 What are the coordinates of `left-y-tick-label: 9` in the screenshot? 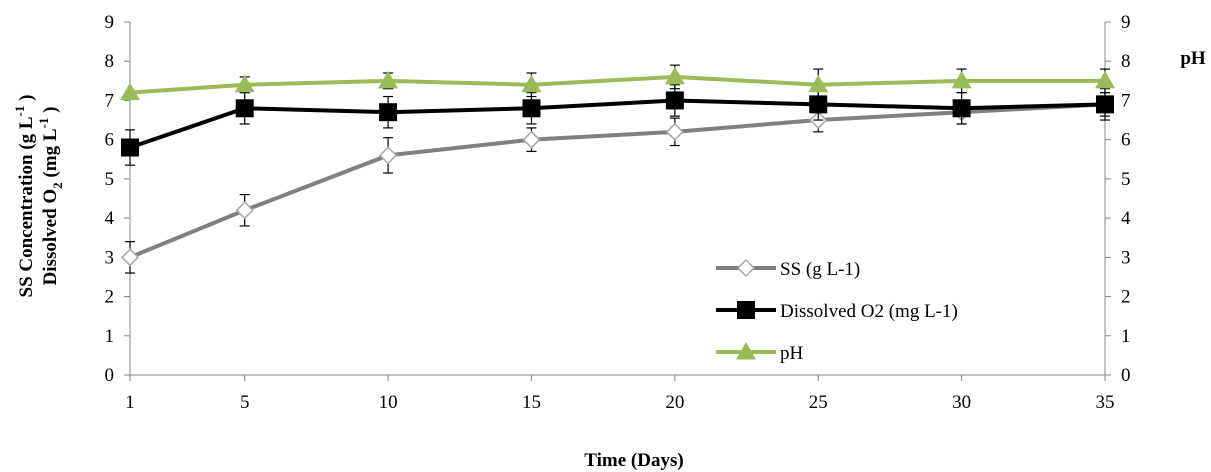 It's located at (110, 22).